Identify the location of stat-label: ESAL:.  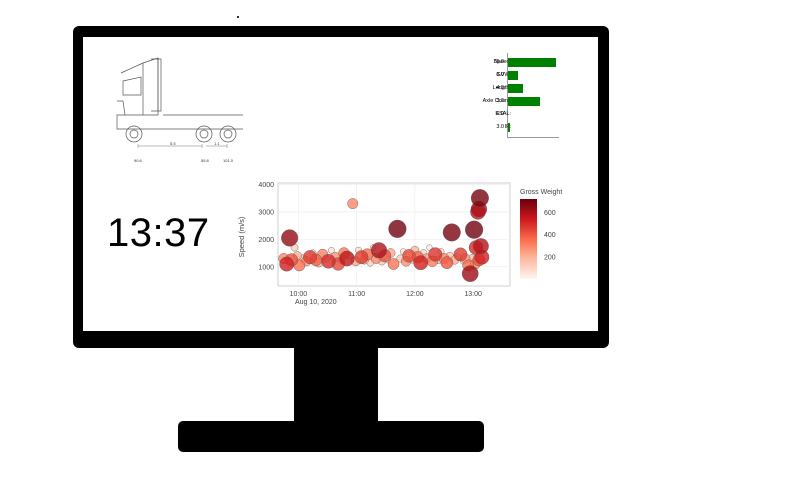
(503, 114).